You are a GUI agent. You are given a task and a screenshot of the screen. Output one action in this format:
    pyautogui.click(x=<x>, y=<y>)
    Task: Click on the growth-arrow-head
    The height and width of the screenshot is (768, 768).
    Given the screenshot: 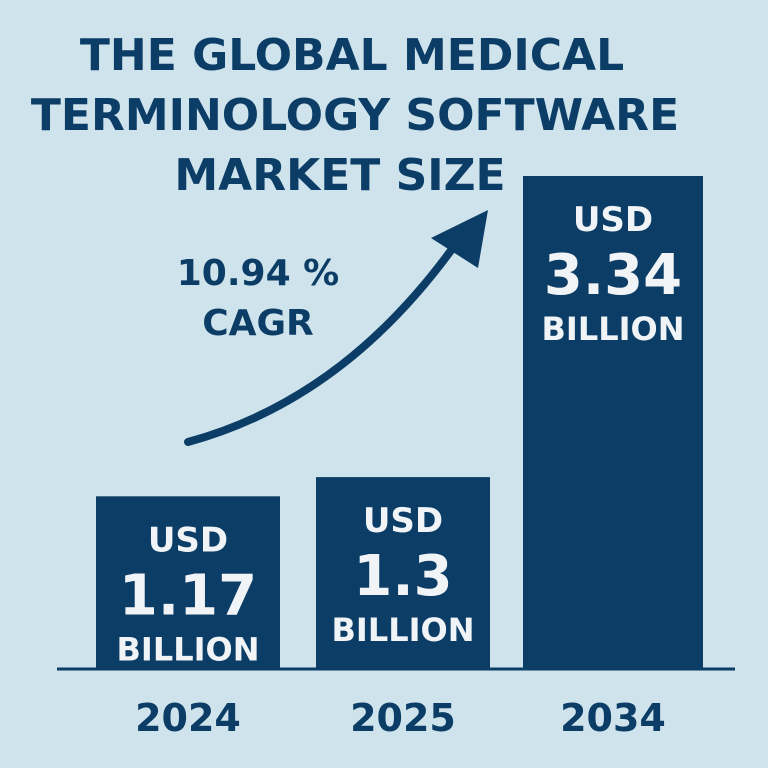 What is the action you would take?
    pyautogui.click(x=459, y=239)
    